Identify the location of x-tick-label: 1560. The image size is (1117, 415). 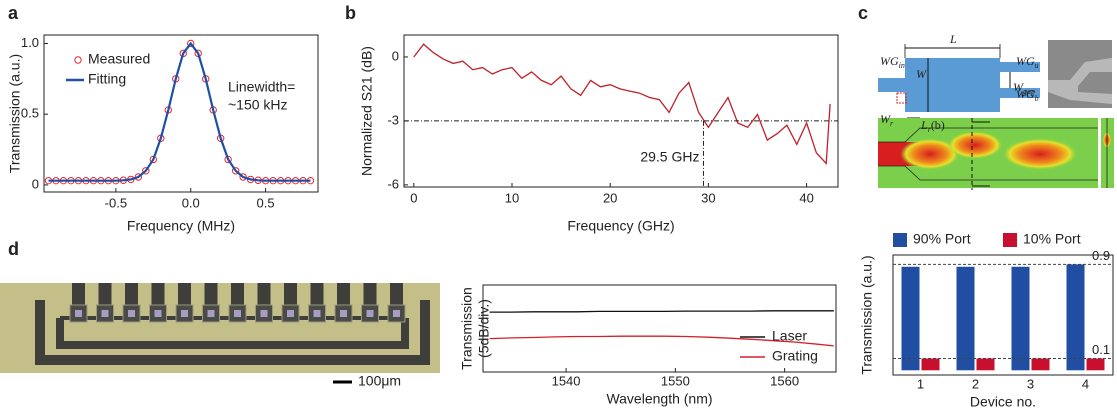
(784, 380).